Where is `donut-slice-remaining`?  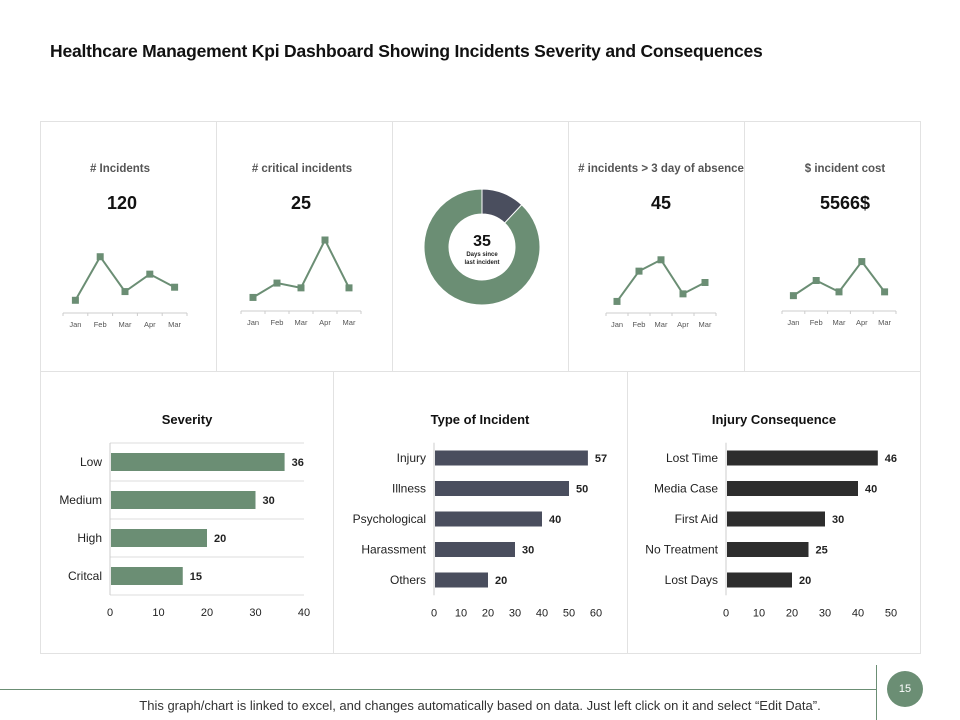 donut-slice-remaining is located at coordinates (482, 247).